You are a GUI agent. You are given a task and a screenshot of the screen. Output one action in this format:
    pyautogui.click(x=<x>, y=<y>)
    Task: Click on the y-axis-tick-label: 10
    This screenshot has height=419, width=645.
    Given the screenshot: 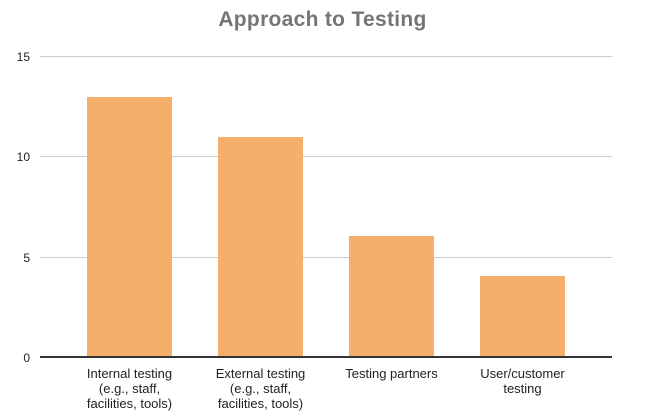 What is the action you would take?
    pyautogui.click(x=23, y=157)
    